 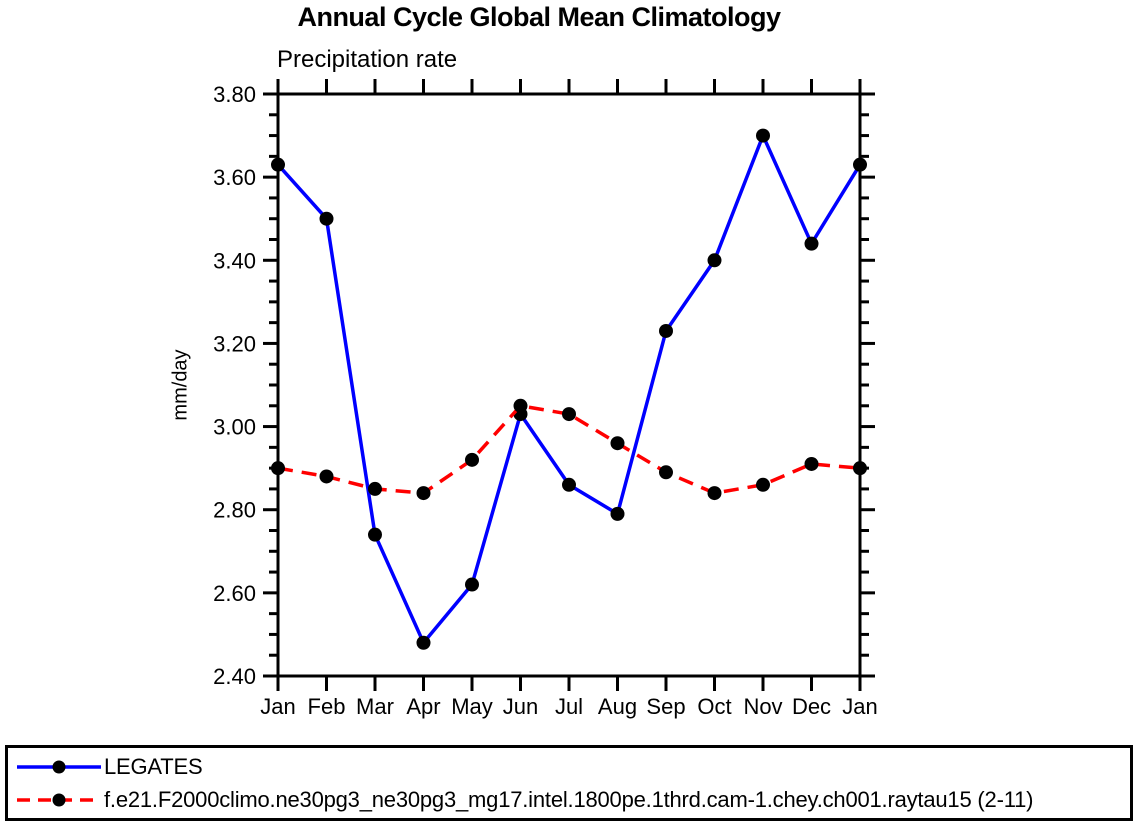 I want to click on x-tick-label: Jun, so click(x=520, y=706).